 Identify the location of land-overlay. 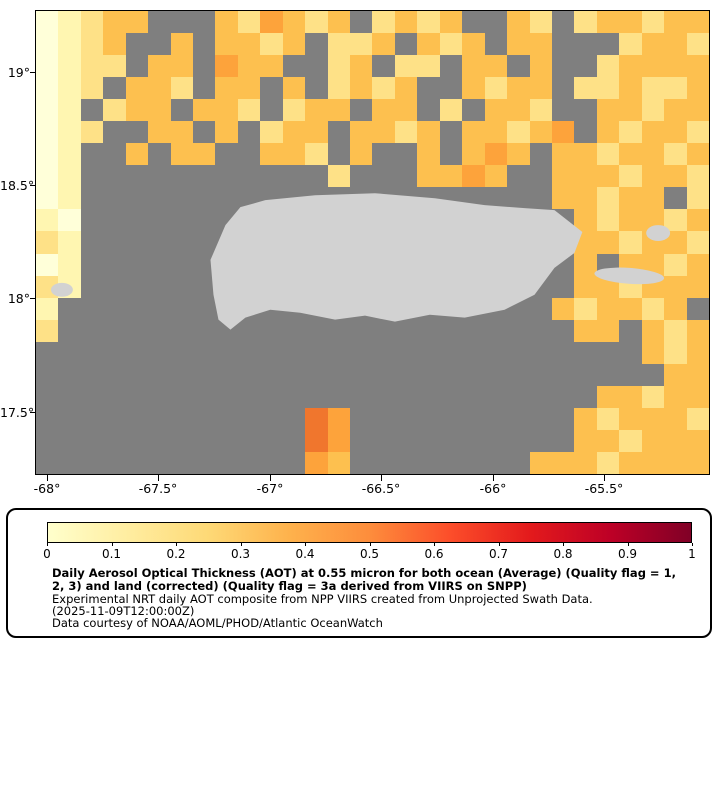
(360, 261).